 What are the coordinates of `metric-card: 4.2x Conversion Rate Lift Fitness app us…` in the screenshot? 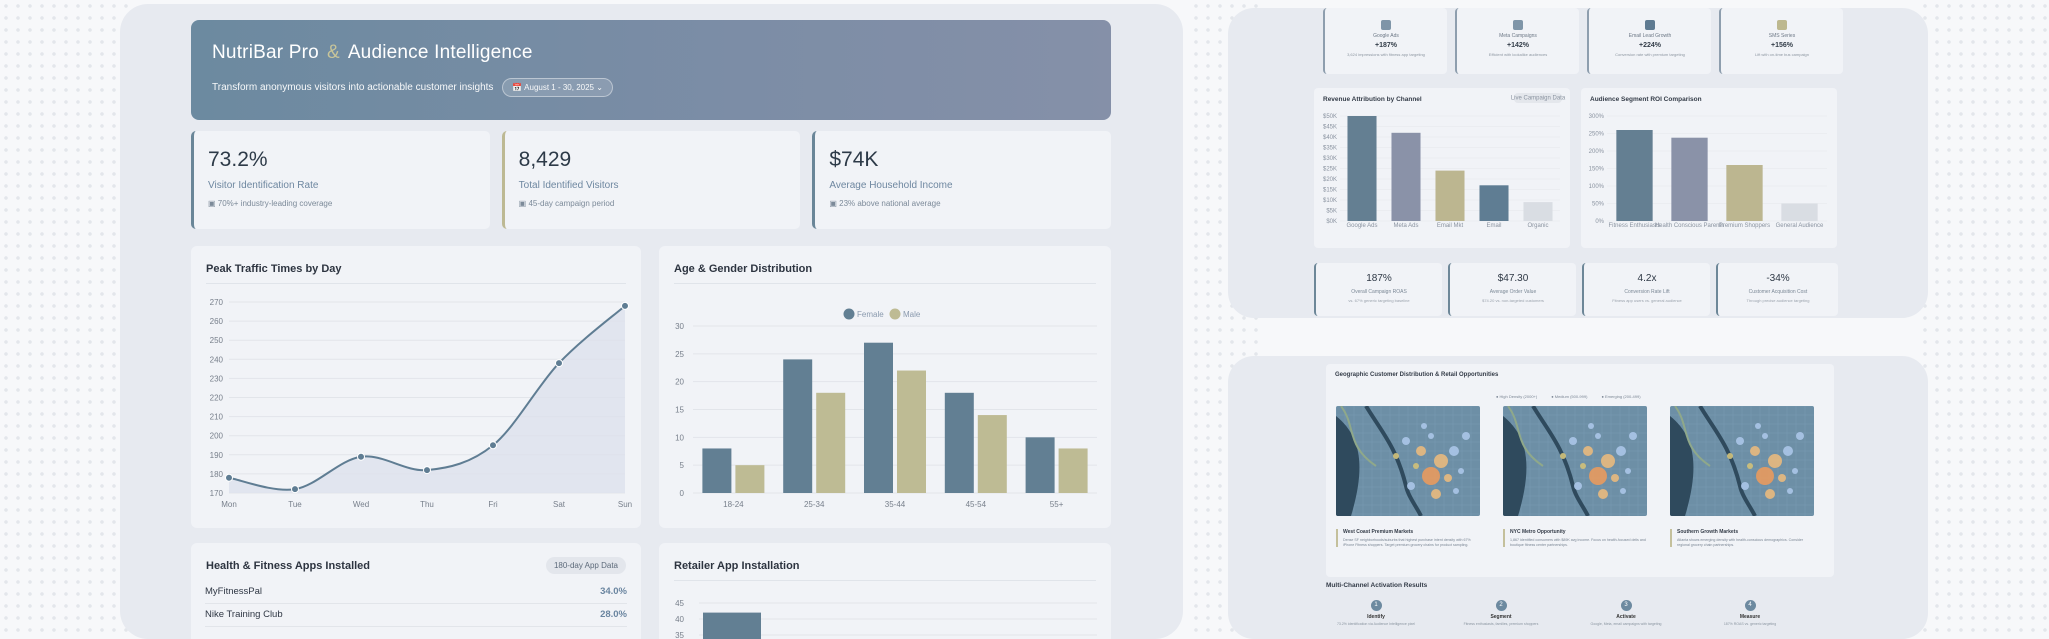 It's located at (1646, 289).